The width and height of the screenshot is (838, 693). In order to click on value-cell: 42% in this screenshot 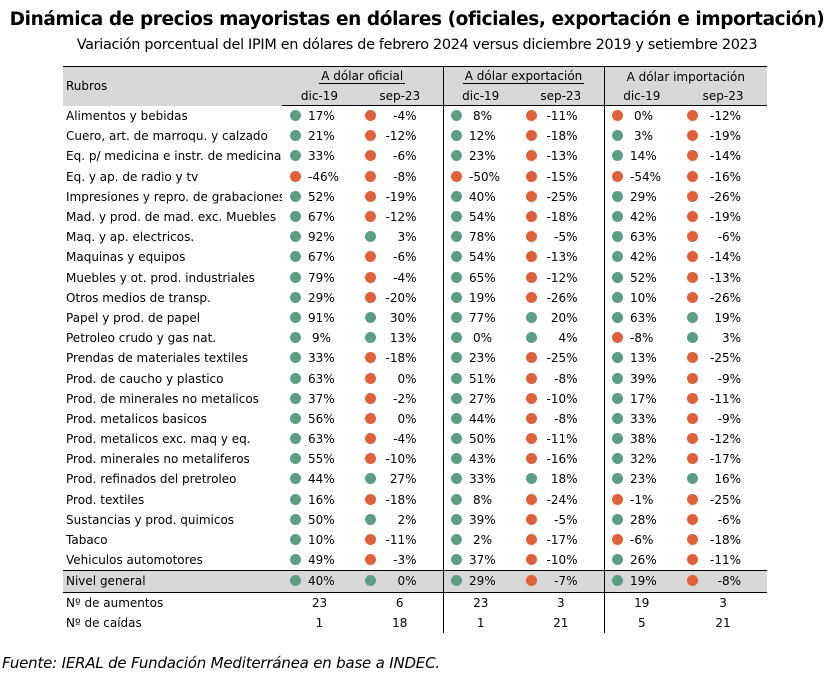, I will do `click(643, 257)`.